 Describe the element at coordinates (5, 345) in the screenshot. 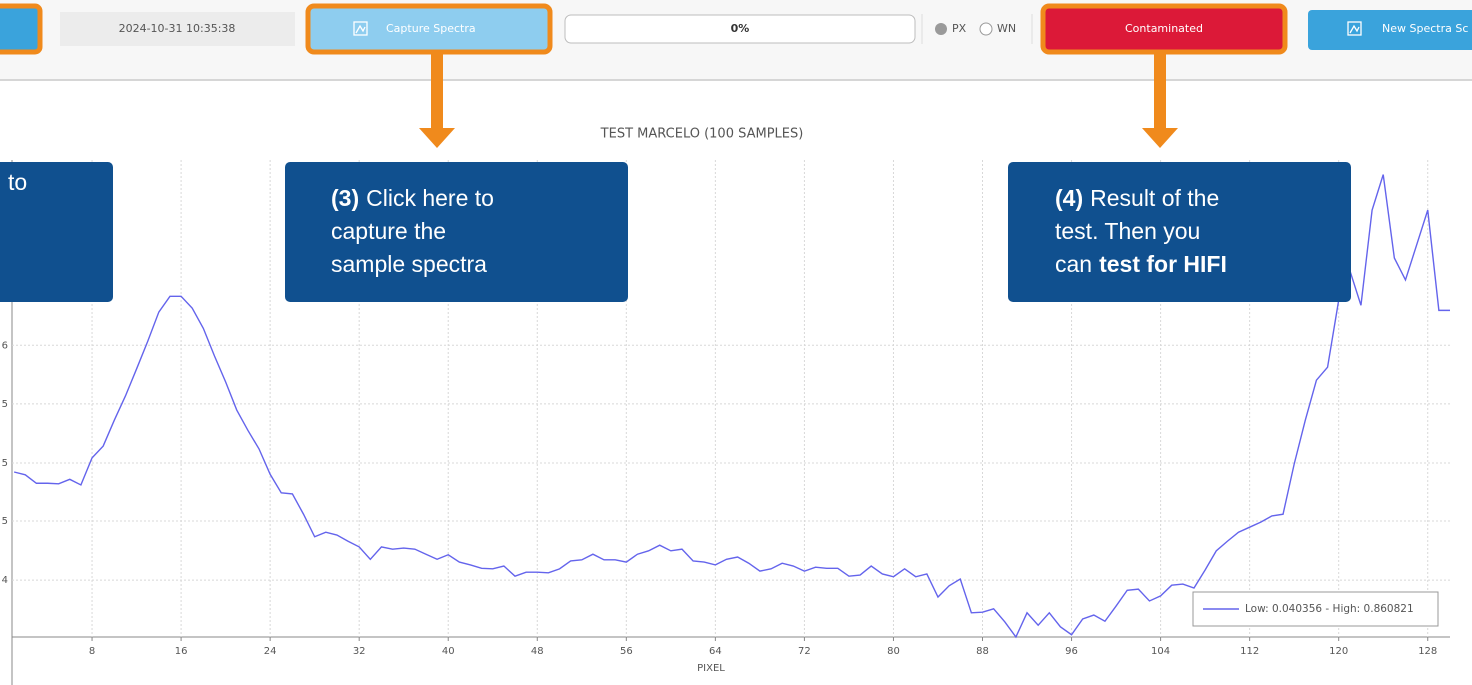

I see `y-tick-label: 6` at that location.